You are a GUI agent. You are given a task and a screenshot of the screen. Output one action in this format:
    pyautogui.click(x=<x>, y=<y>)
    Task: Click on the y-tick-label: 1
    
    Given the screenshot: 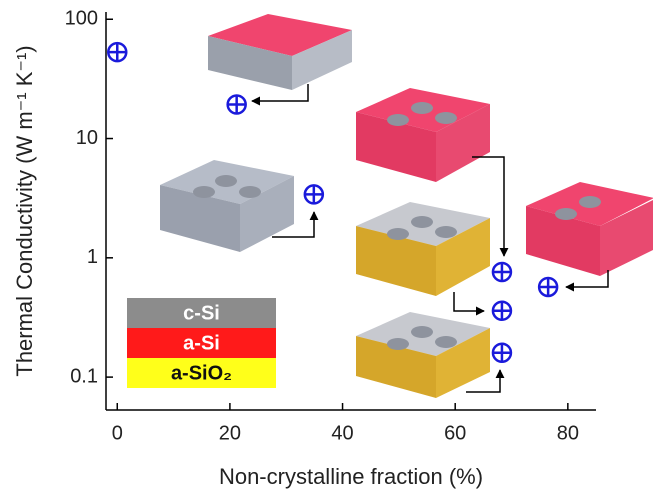 What is the action you would take?
    pyautogui.click(x=92, y=257)
    